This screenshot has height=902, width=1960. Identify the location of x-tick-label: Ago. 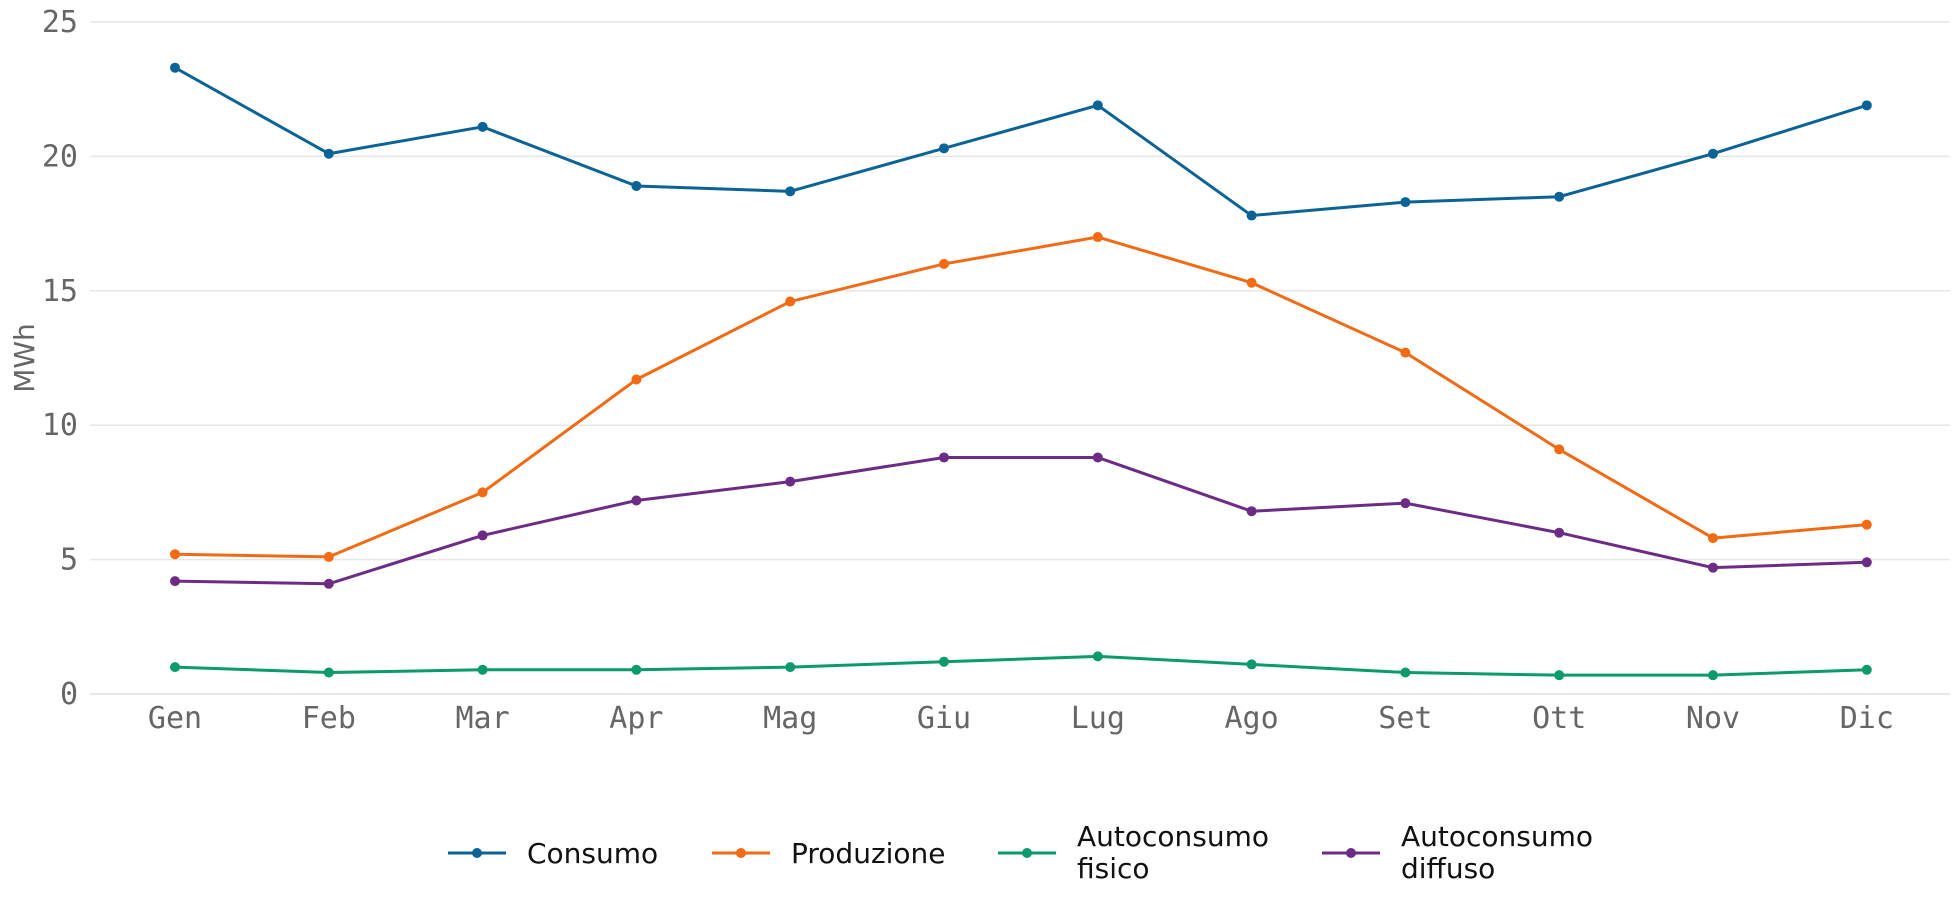
(1252, 718).